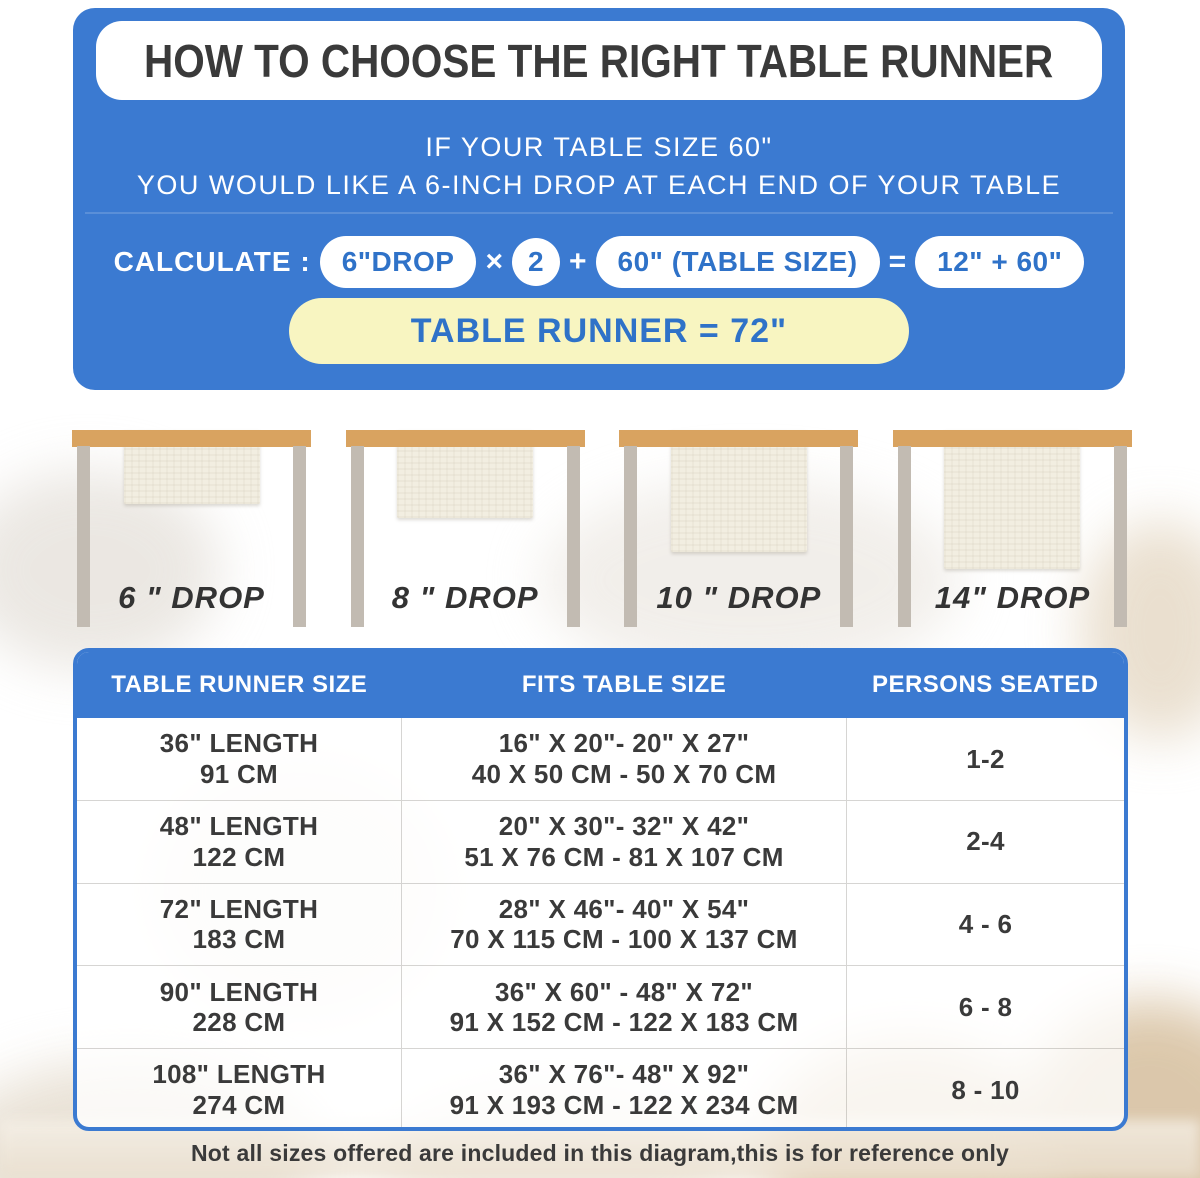 The width and height of the screenshot is (1200, 1178). I want to click on fits-size-cm: 51 X 76 CM - 81 X 107 CM, so click(624, 856).